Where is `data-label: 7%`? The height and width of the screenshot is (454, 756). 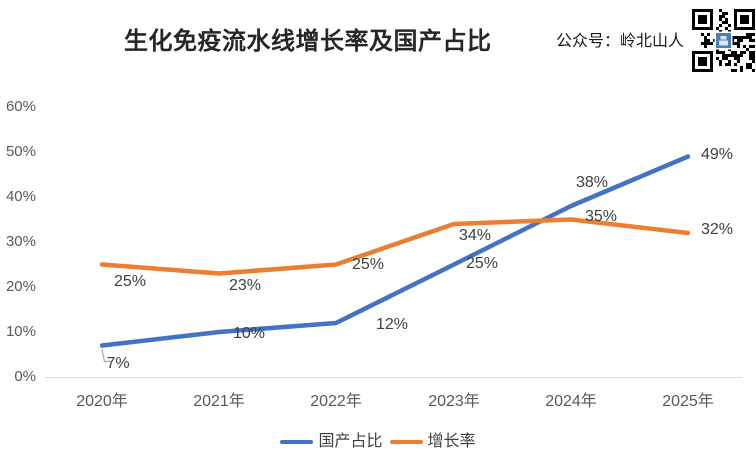
data-label: 7% is located at coordinates (118, 363).